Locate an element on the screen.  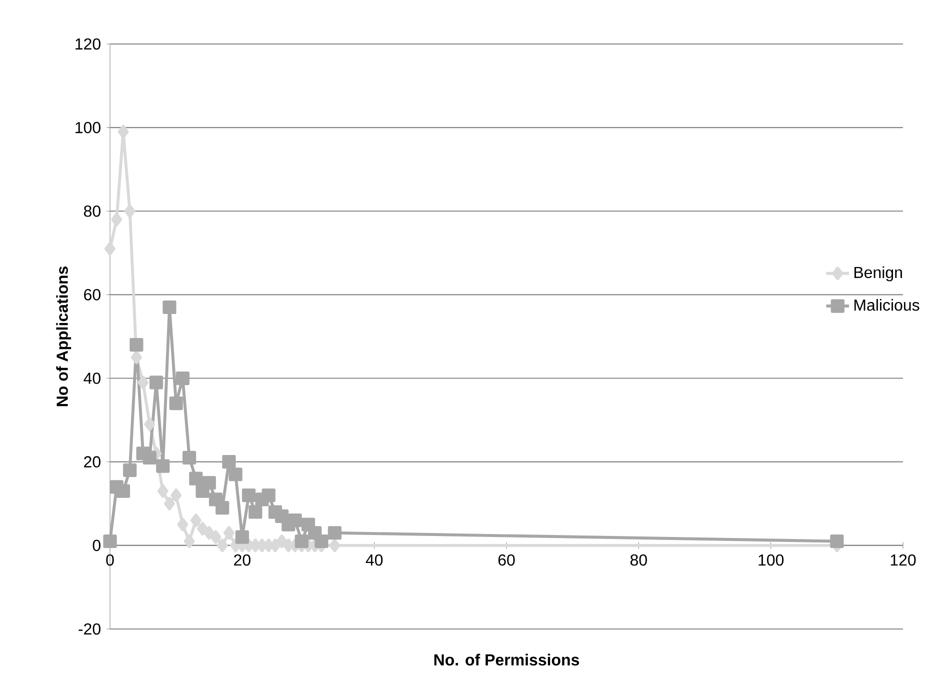
y-tick-label: 80 is located at coordinates (92, 211).